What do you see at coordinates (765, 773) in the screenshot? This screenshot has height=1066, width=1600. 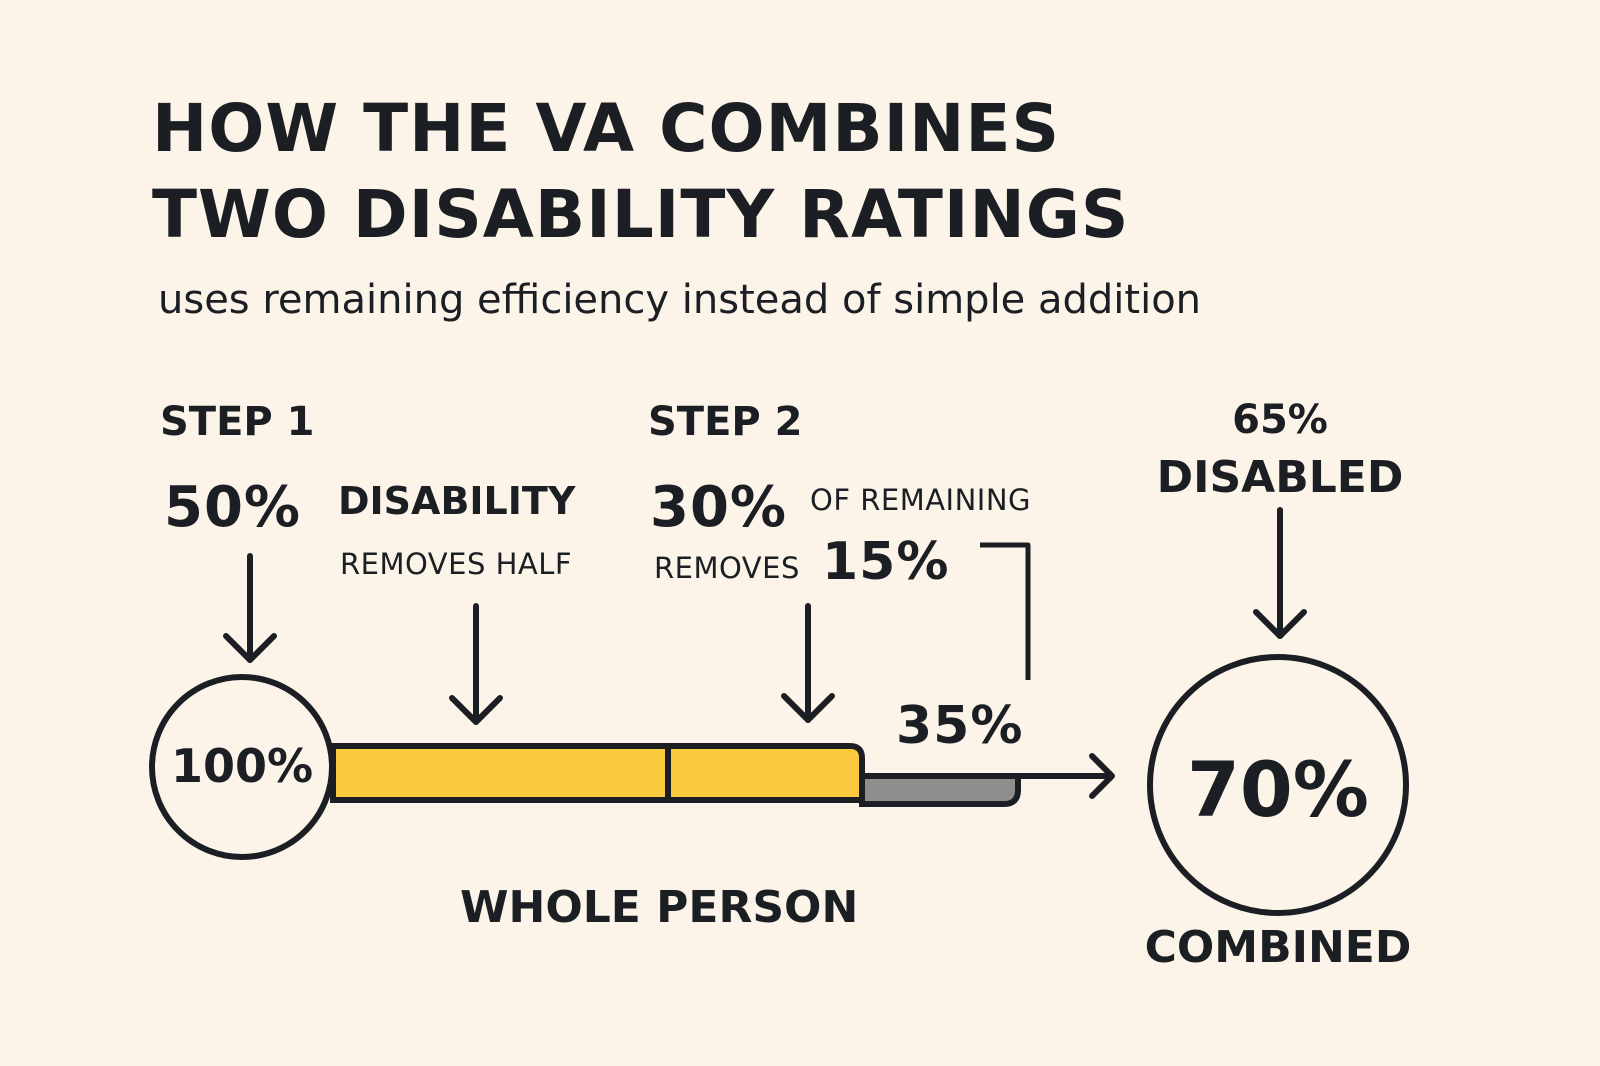 I see `bar-segment-step2` at bounding box center [765, 773].